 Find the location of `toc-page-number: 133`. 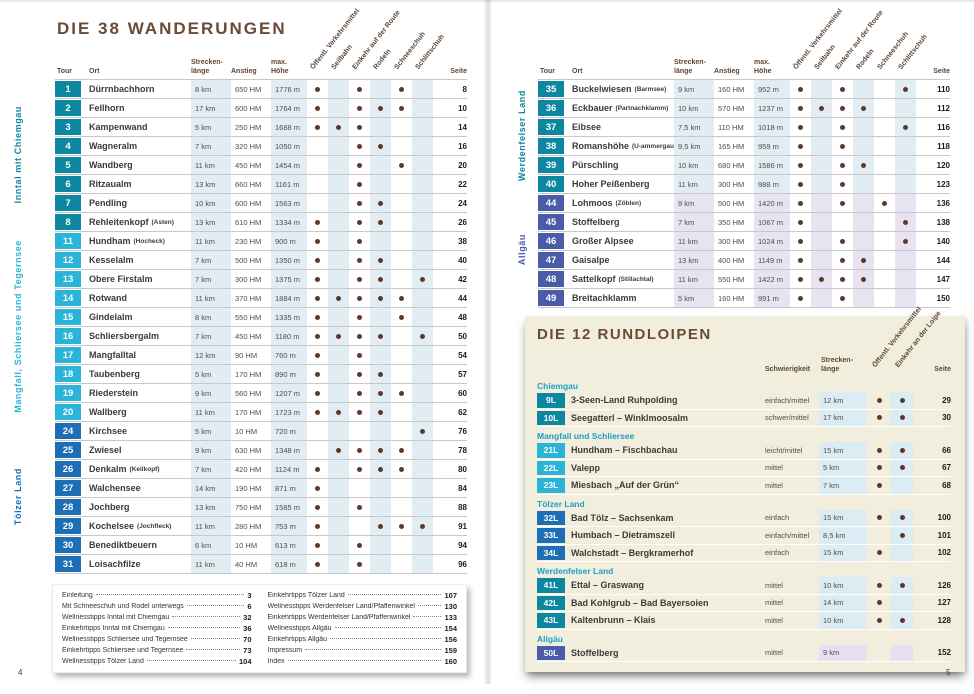

toc-page-number: 133 is located at coordinates (450, 617).